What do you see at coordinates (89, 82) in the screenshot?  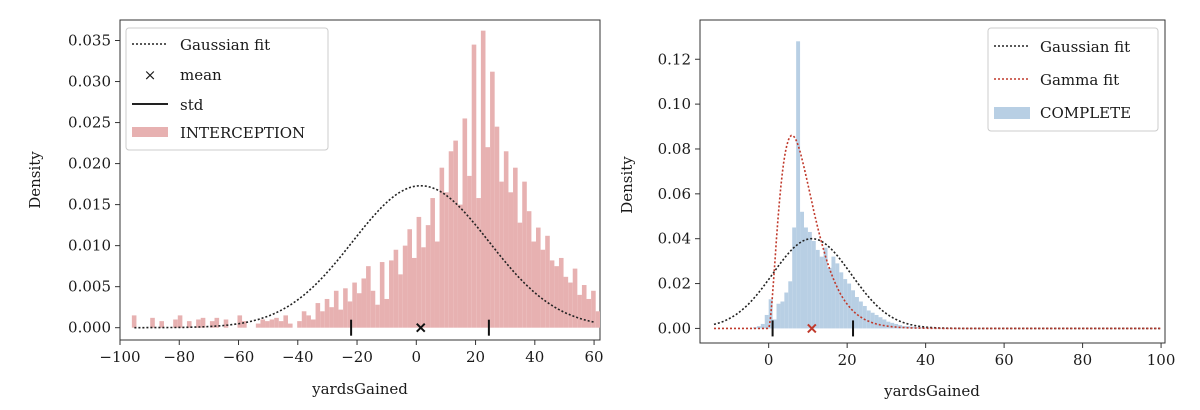 I see `left-y-tick-label: 0.030` at bounding box center [89, 82].